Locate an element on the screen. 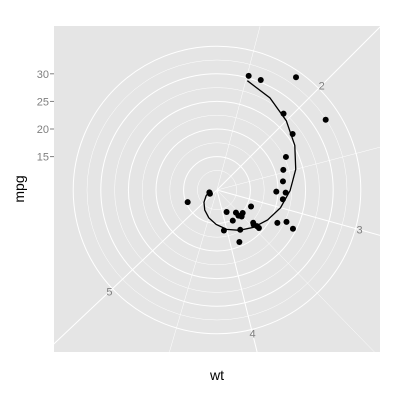 The height and width of the screenshot is (400, 400). theta-tick-label: 3 is located at coordinates (360, 231).